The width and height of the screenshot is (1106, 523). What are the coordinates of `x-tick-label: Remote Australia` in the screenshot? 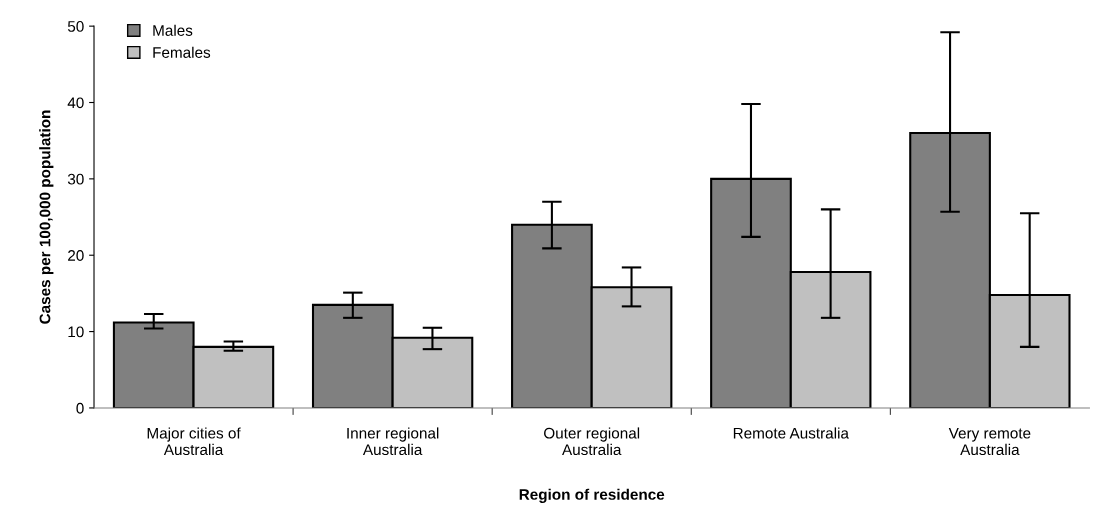 It's located at (791, 433).